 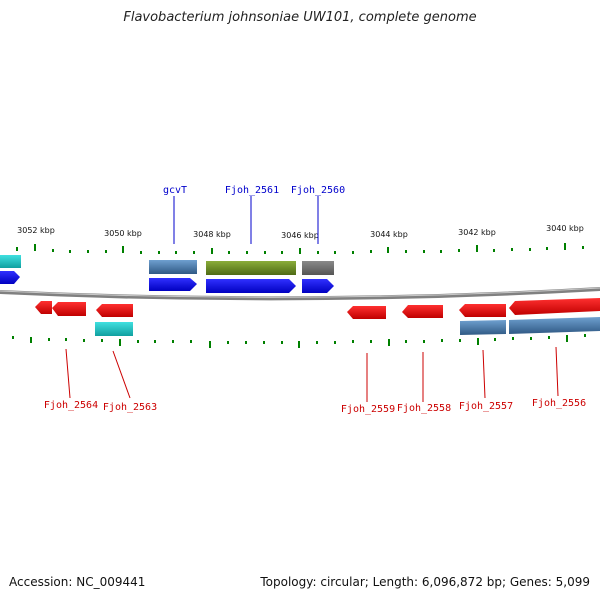 I want to click on gene-label: Fjoh_2561, so click(x=252, y=190).